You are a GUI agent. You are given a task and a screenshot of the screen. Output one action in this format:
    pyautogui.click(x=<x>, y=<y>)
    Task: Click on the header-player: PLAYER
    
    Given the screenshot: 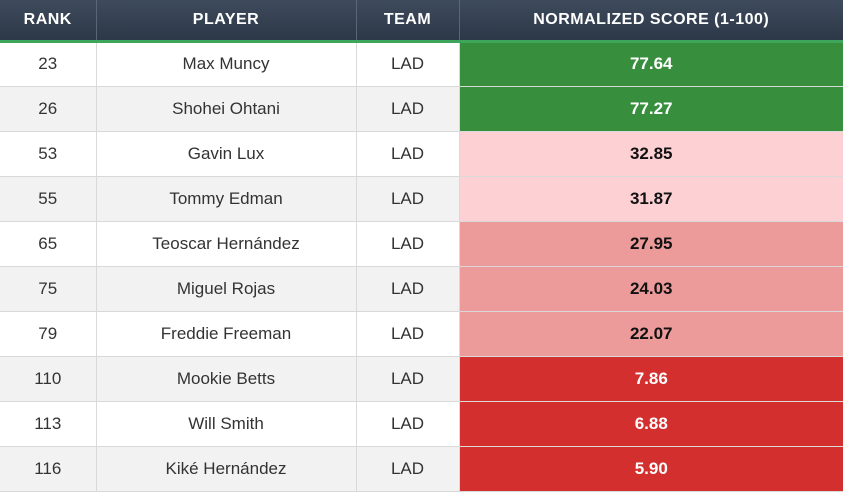 What is the action you would take?
    pyautogui.click(x=226, y=21)
    